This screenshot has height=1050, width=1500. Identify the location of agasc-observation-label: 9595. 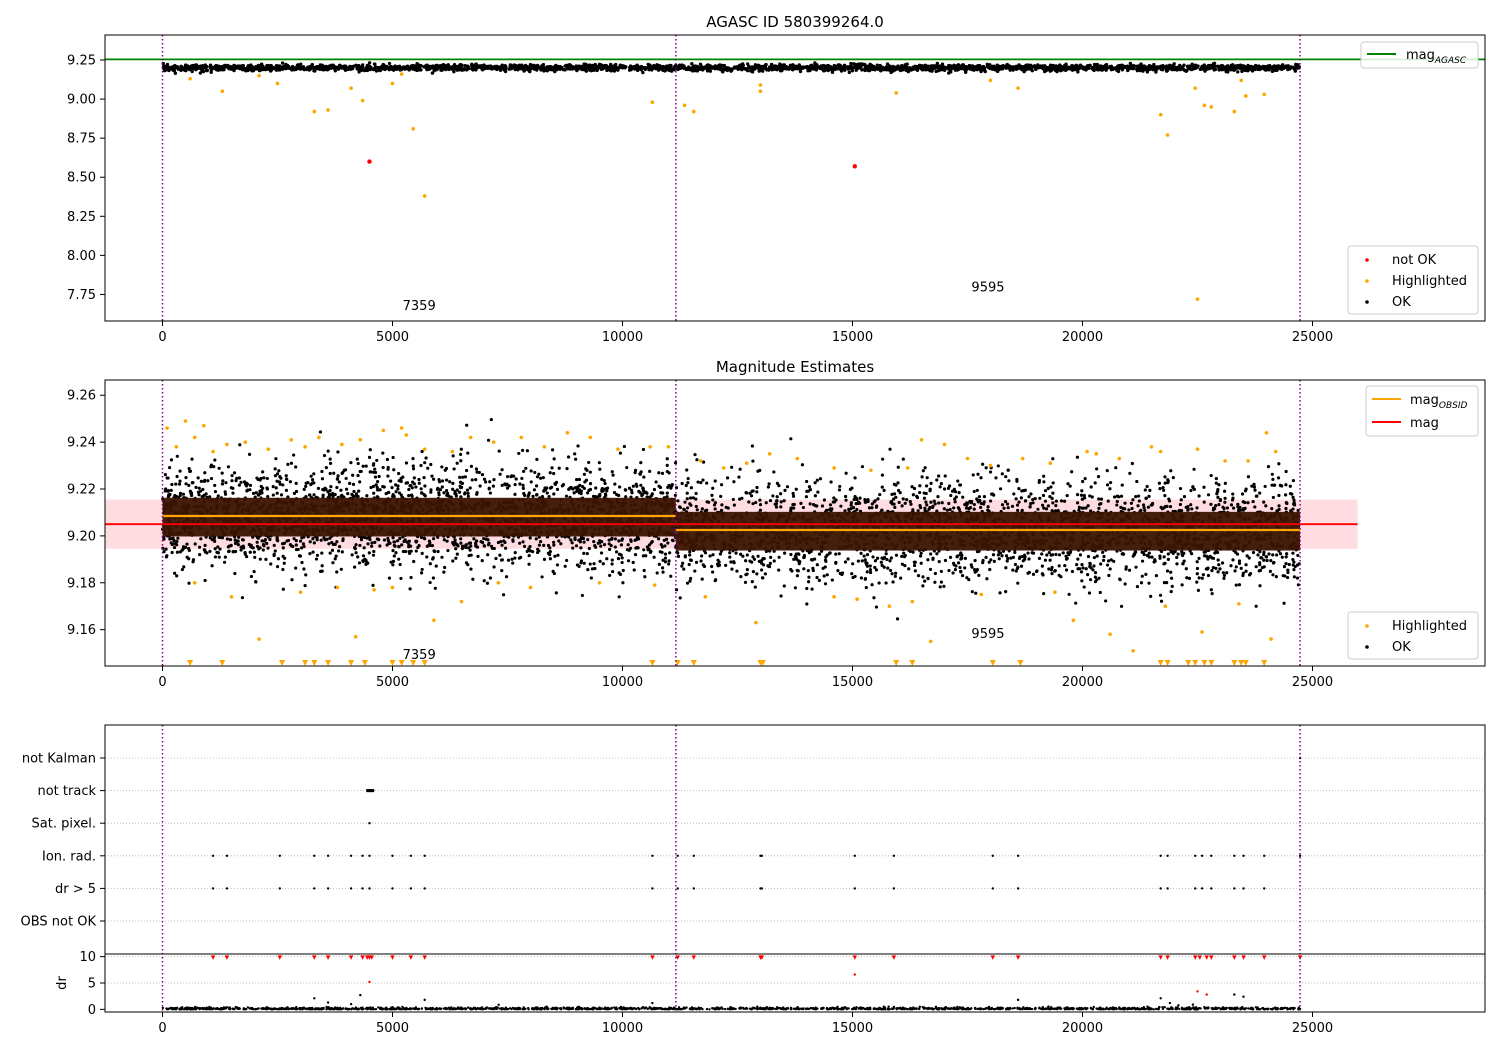
(987, 287).